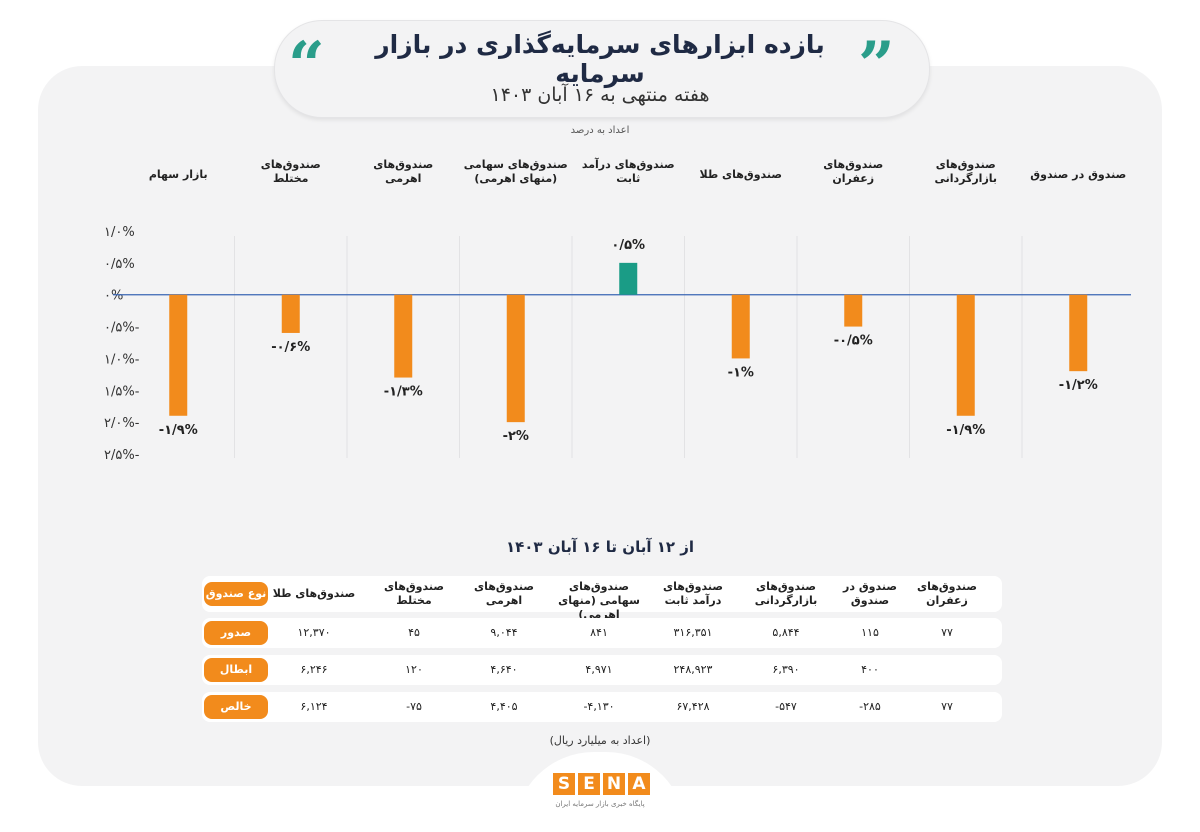 Image resolution: width=1200 pixels, height=832 pixels. Describe the element at coordinates (693, 632) in the screenshot. I see `table-cell: ۳۱۶,۳۵۱` at that location.